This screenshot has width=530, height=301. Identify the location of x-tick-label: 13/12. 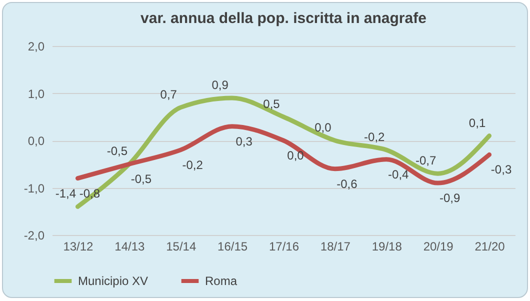
(78, 247).